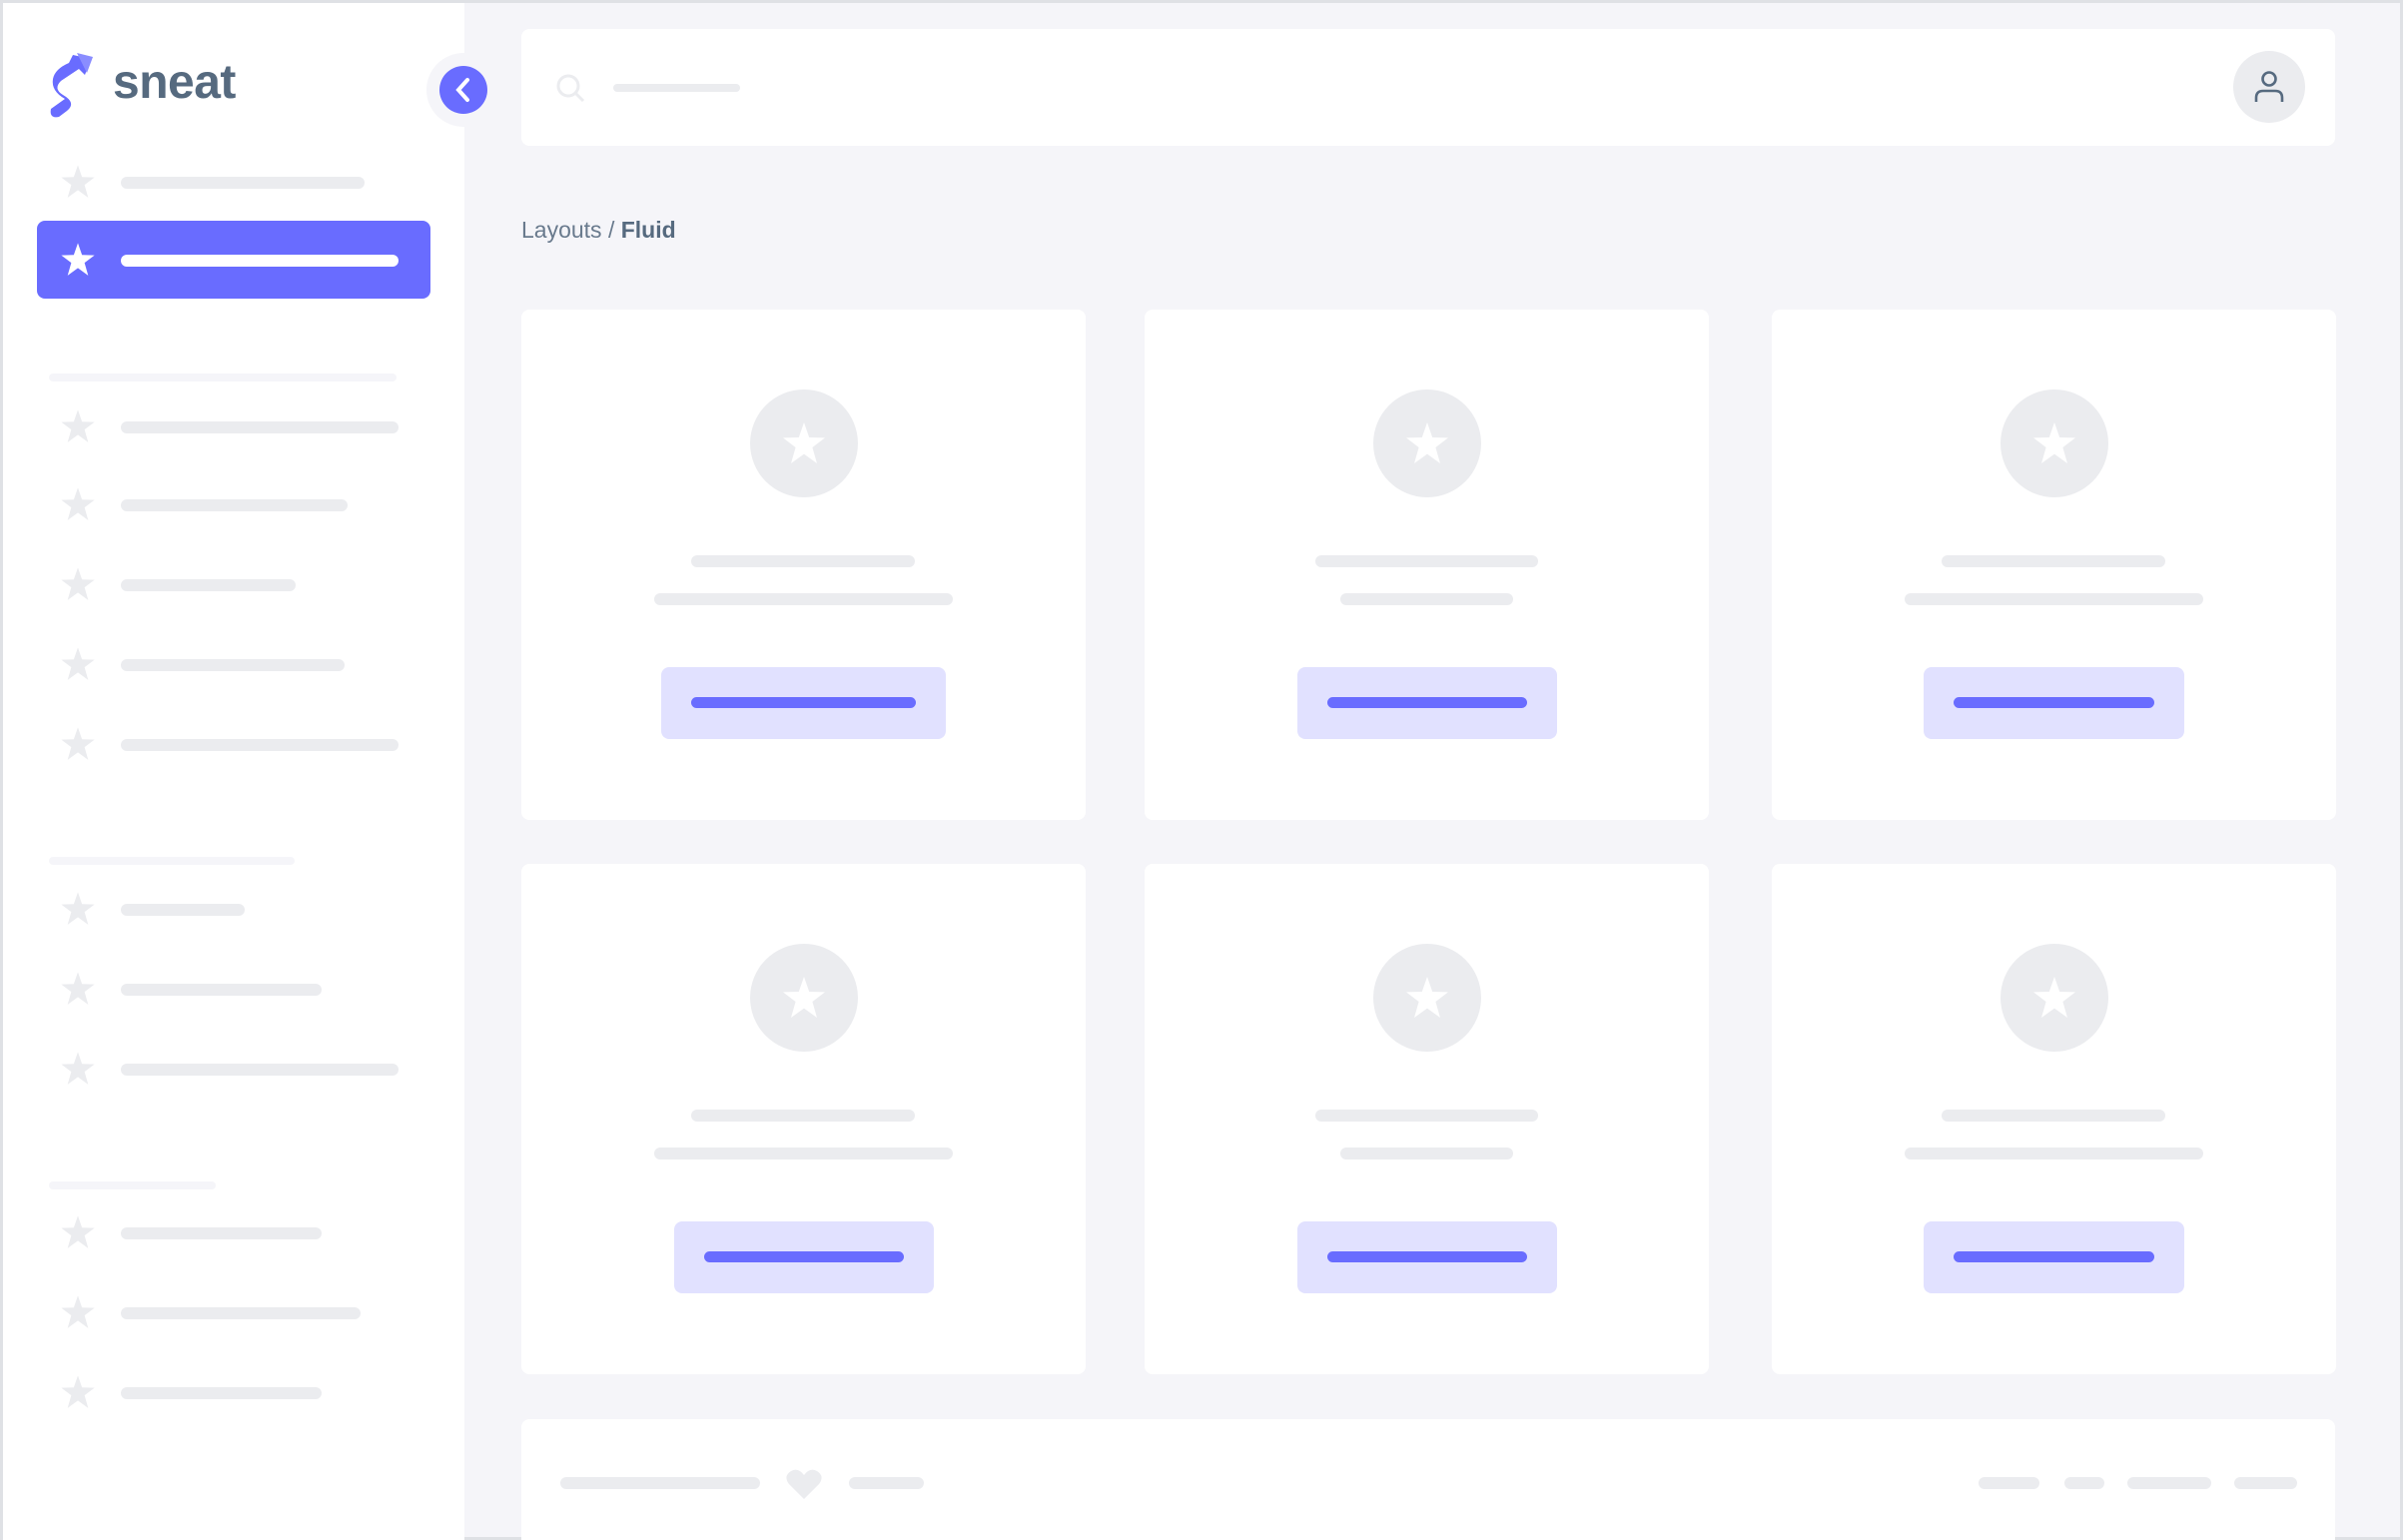 The width and height of the screenshot is (2403, 1540). I want to click on user-icon, so click(2269, 86).